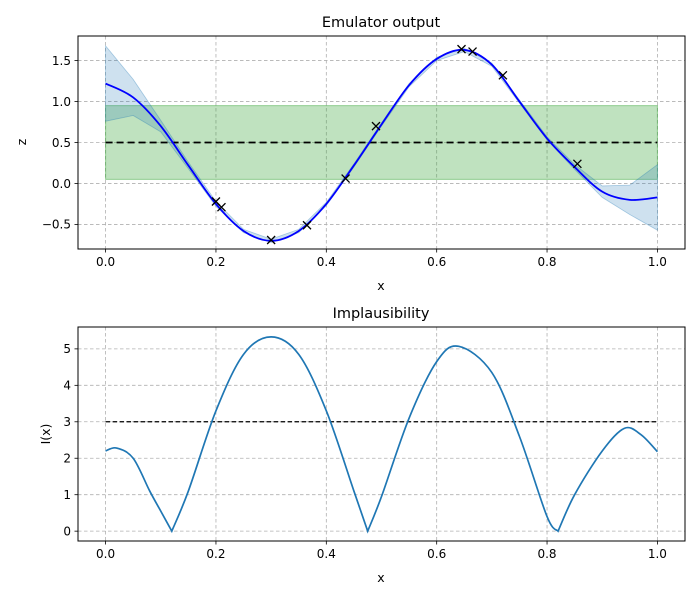  Describe the element at coordinates (67, 531) in the screenshot. I see `y-tick-label: 0` at that location.